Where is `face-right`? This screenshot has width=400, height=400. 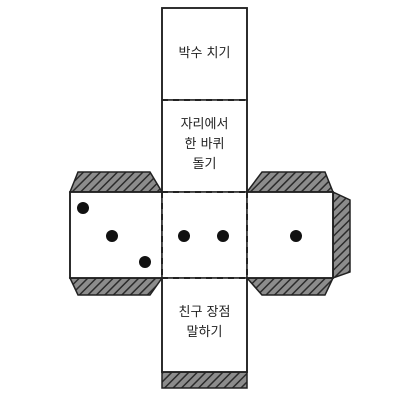 face-right is located at coordinates (290, 235).